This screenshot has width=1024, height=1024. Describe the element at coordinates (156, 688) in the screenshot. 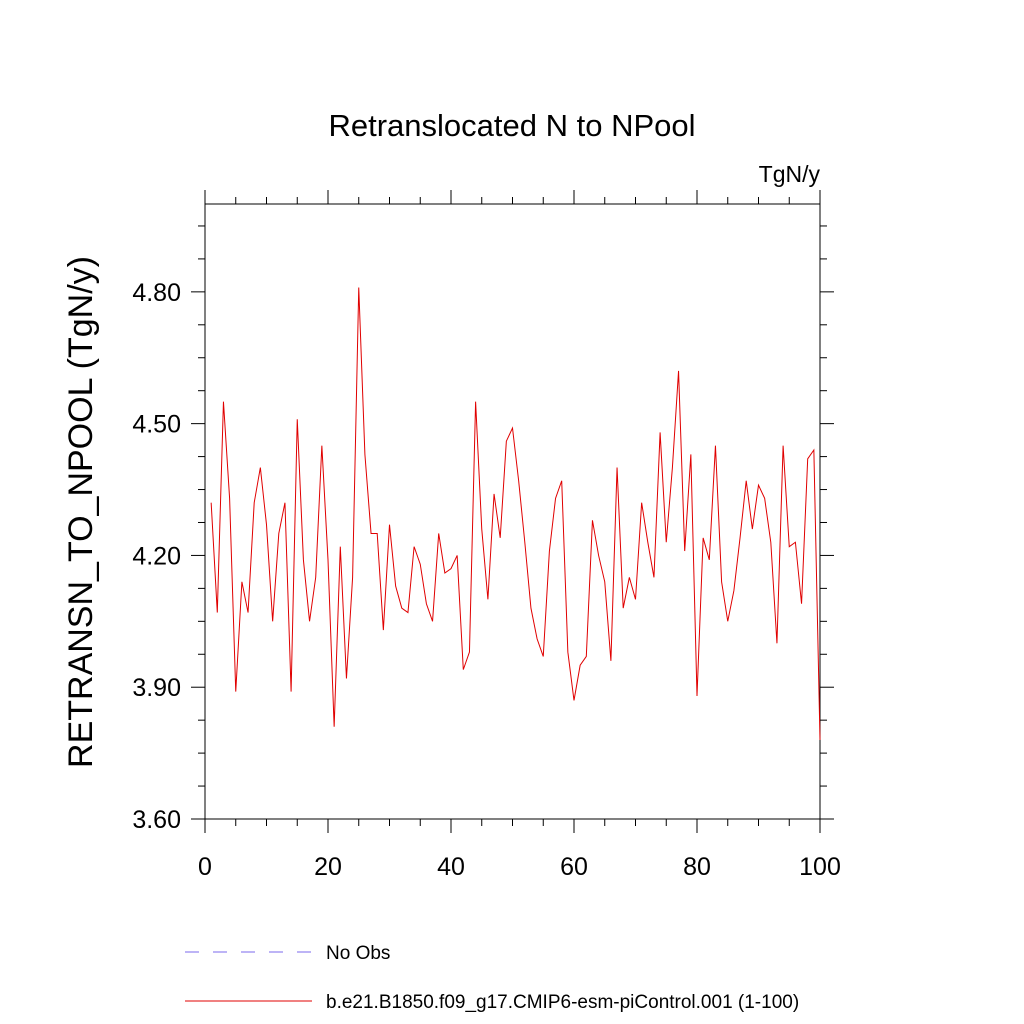

I see `y-tick-label: 3.90` at that location.